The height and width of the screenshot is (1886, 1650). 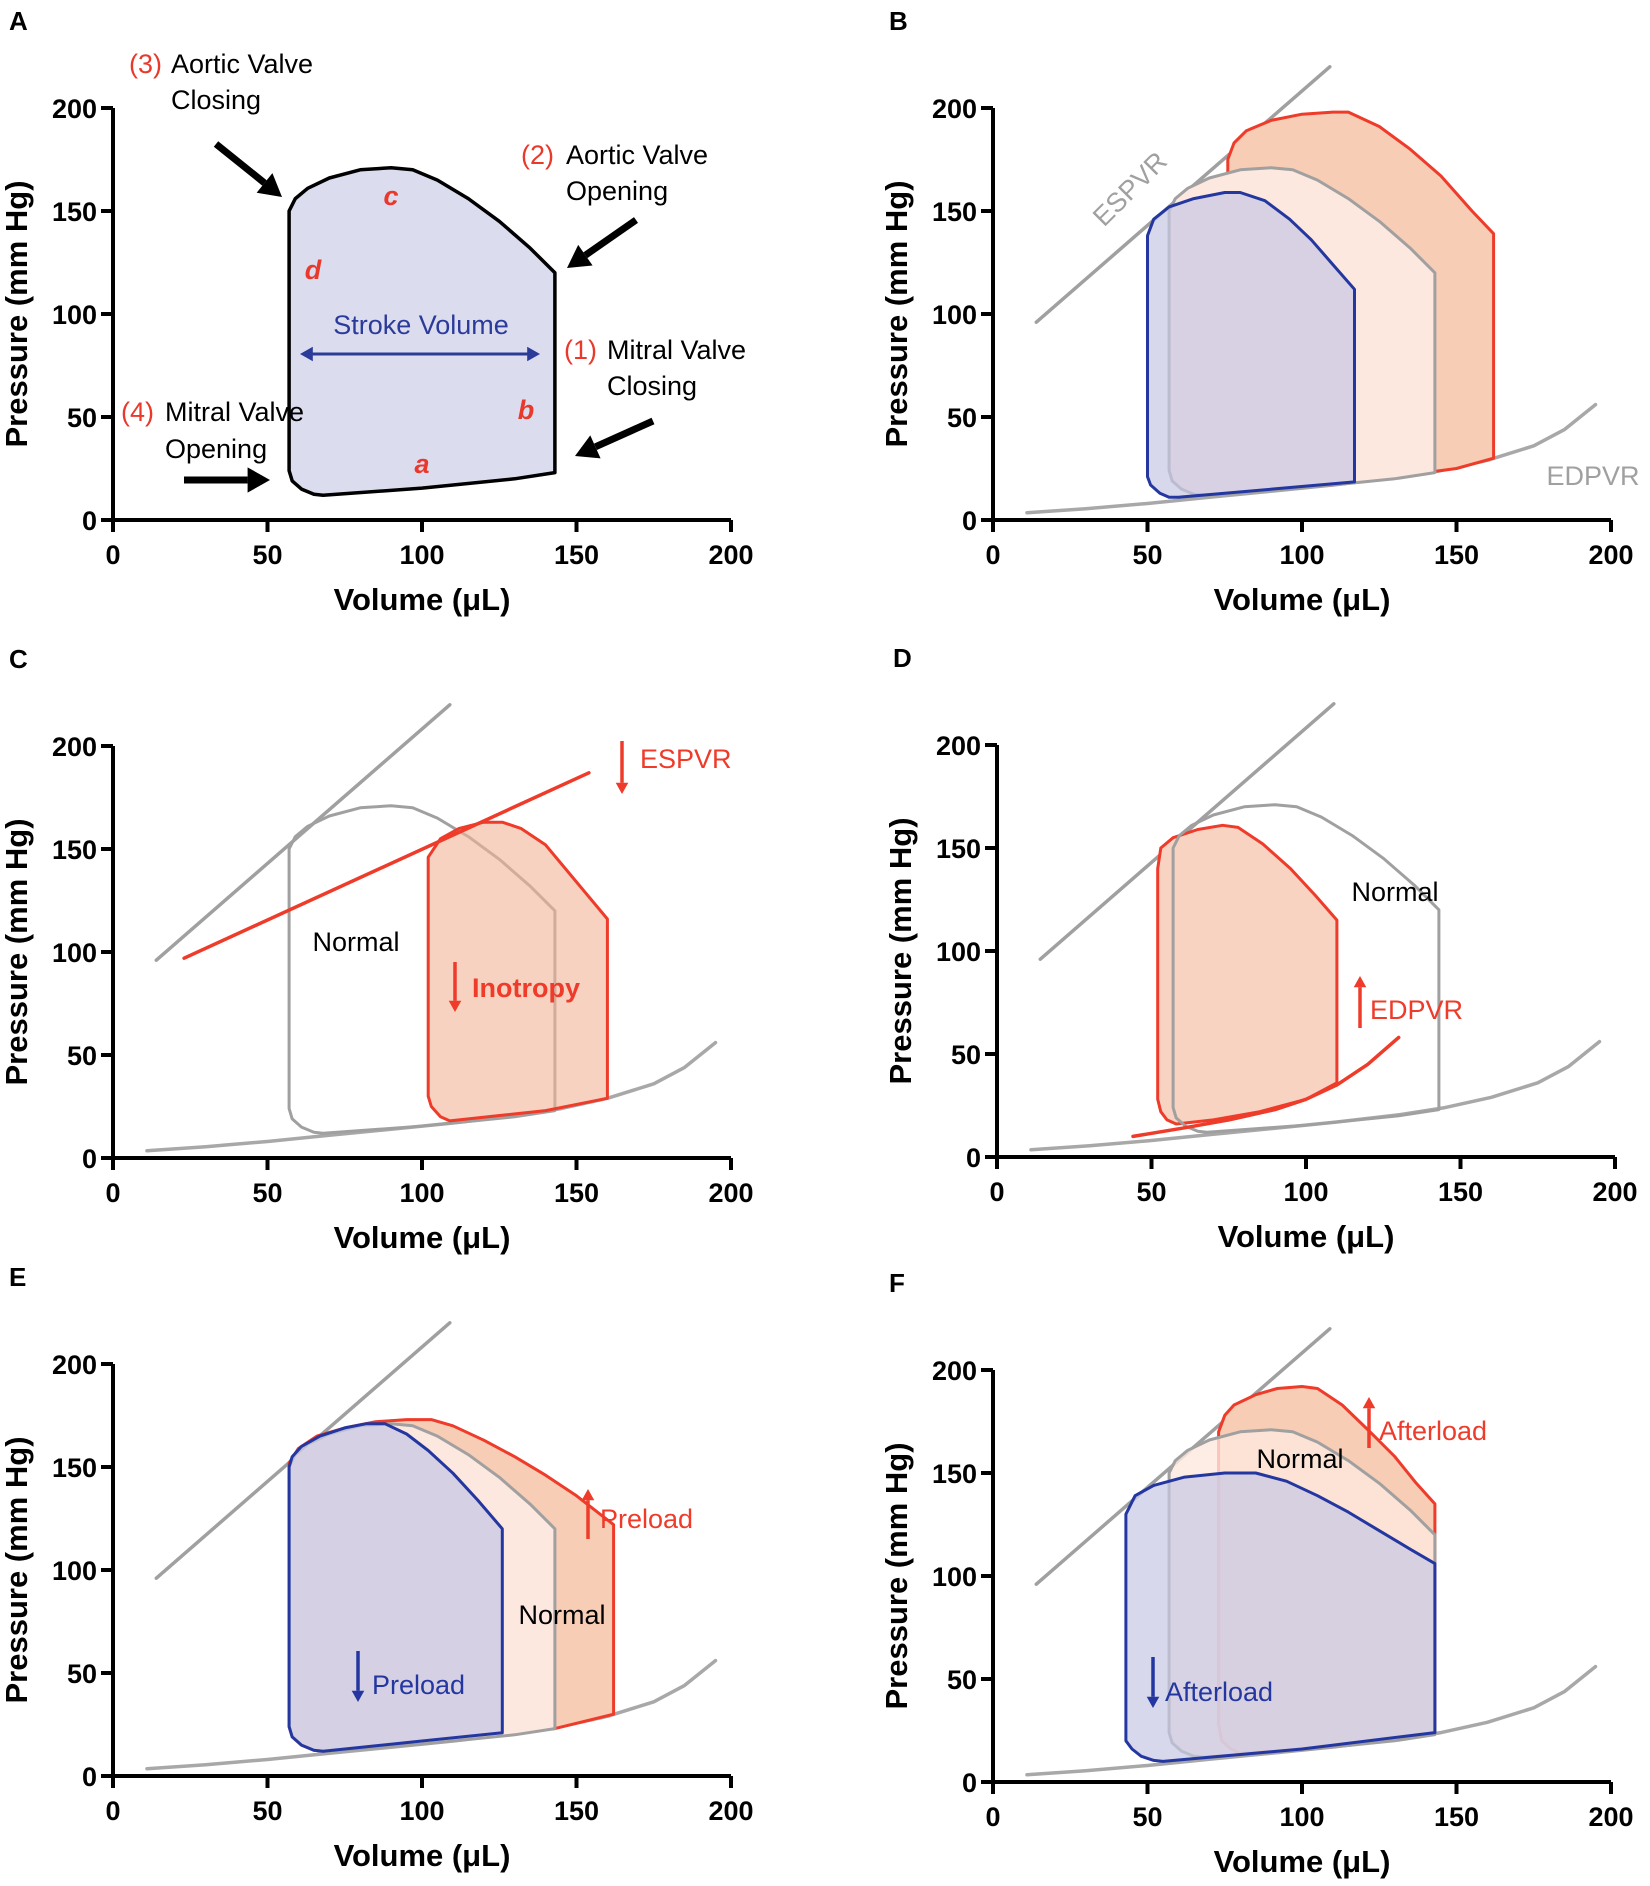 I want to click on pointer-arrow-icon, so click(x=624, y=434).